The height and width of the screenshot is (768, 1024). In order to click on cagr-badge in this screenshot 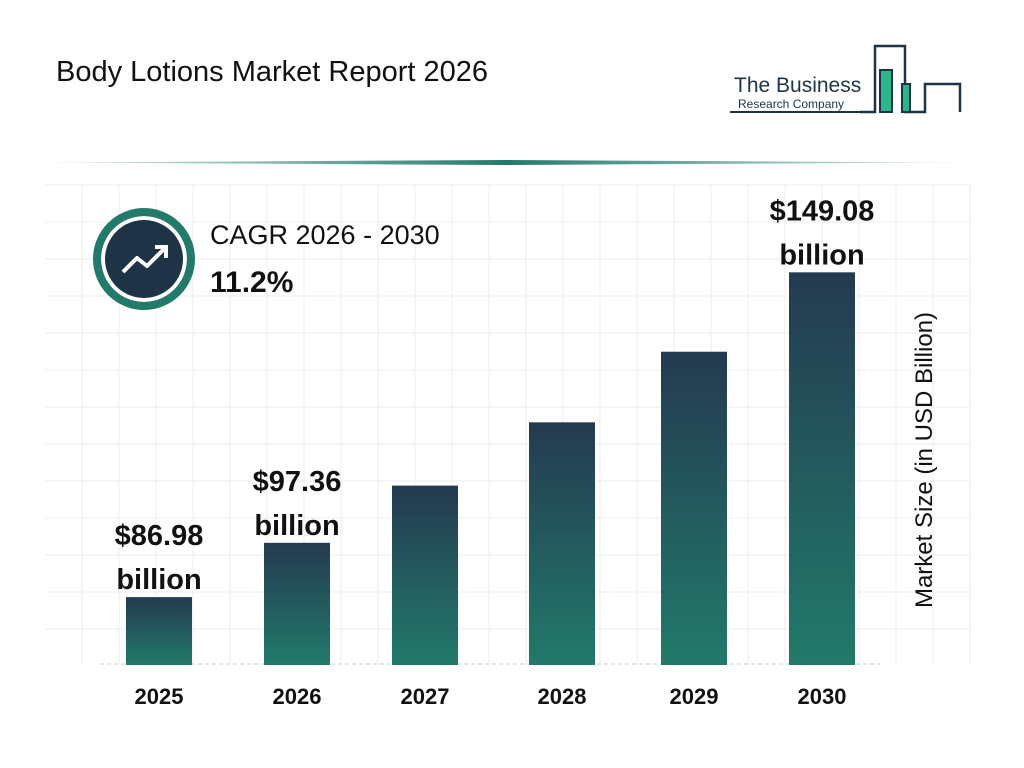, I will do `click(144, 259)`.